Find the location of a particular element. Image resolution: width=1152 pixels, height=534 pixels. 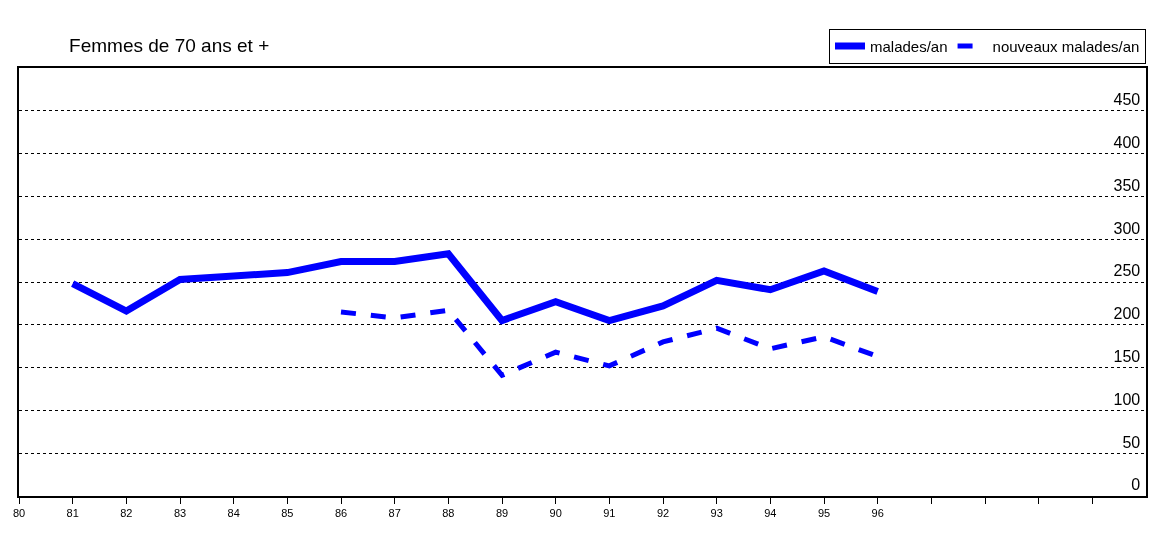

chart-title: Femmes de 70 ans et + is located at coordinates (169, 46).